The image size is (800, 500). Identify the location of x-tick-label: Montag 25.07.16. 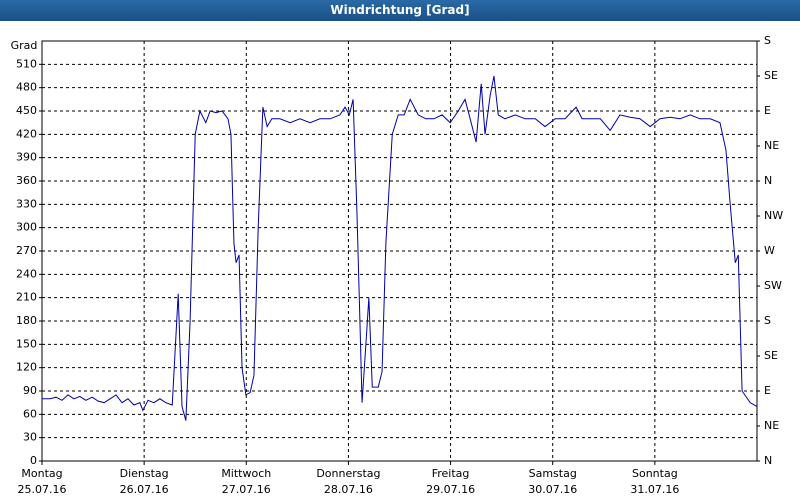
(42, 481).